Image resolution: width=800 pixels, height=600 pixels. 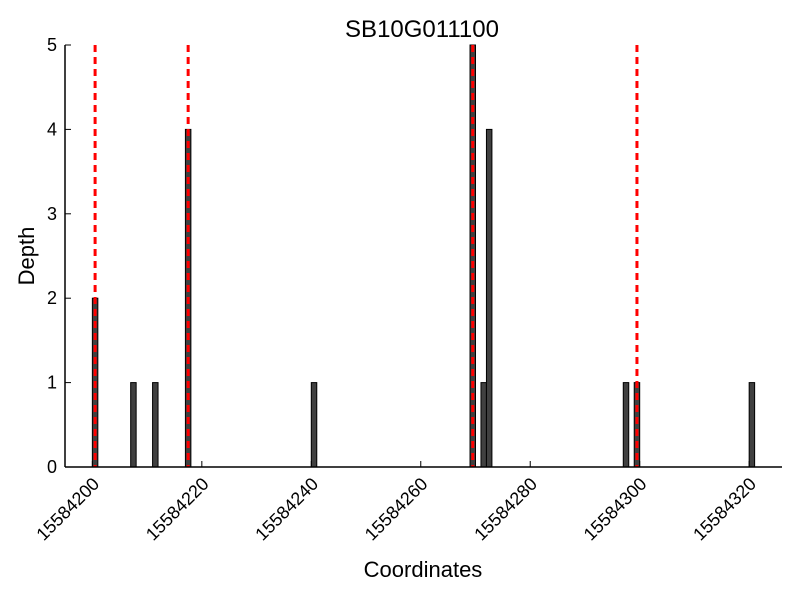 What do you see at coordinates (67, 509) in the screenshot?
I see `x-tick-label-0: 15584200` at bounding box center [67, 509].